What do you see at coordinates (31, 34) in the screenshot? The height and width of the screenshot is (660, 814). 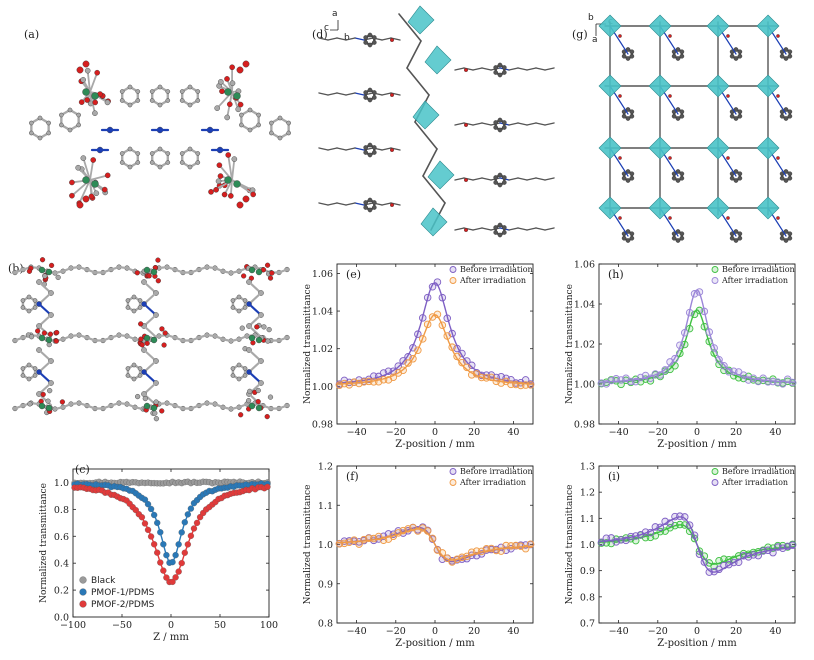 I see `panel-label-a: (a)` at bounding box center [31, 34].